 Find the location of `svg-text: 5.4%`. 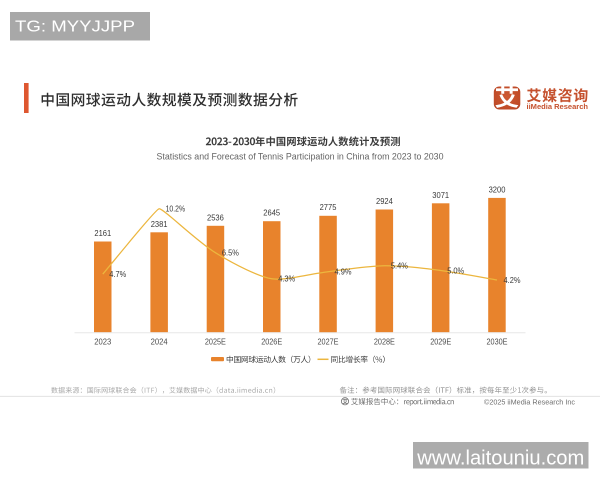

svg-text: 5.4% is located at coordinates (399, 266).